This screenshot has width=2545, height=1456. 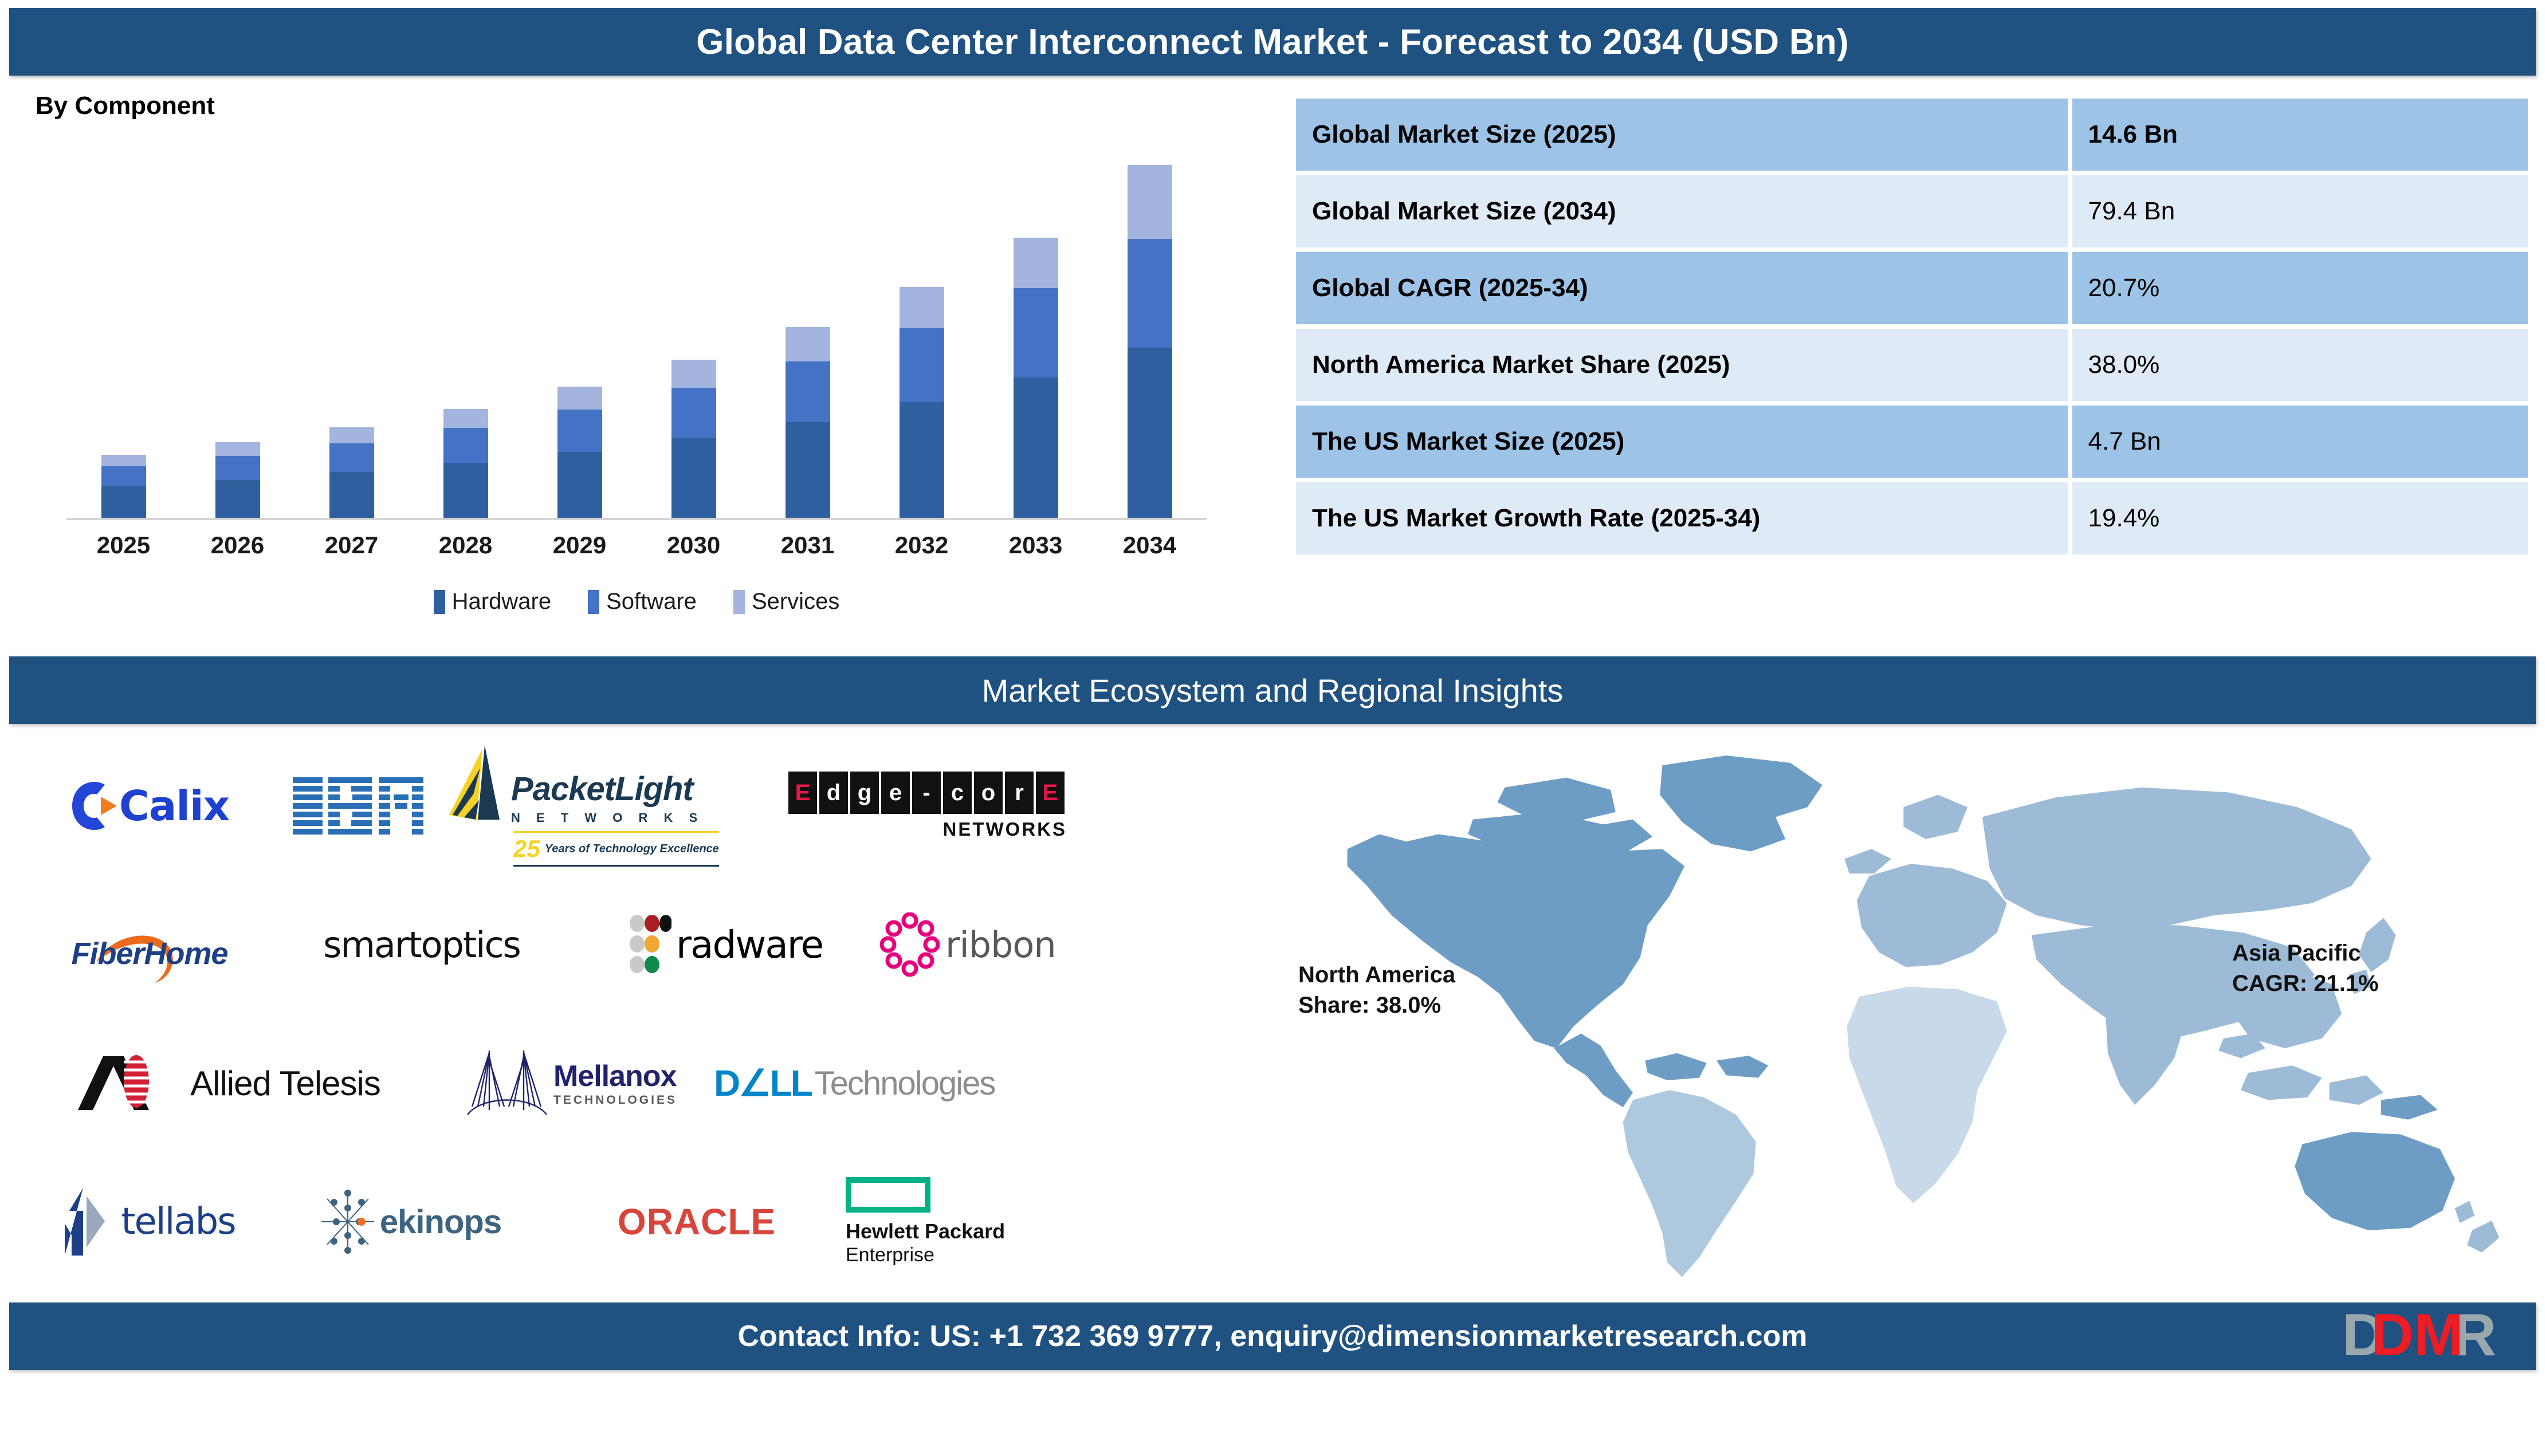 I want to click on bar-series-container, so click(x=636, y=342).